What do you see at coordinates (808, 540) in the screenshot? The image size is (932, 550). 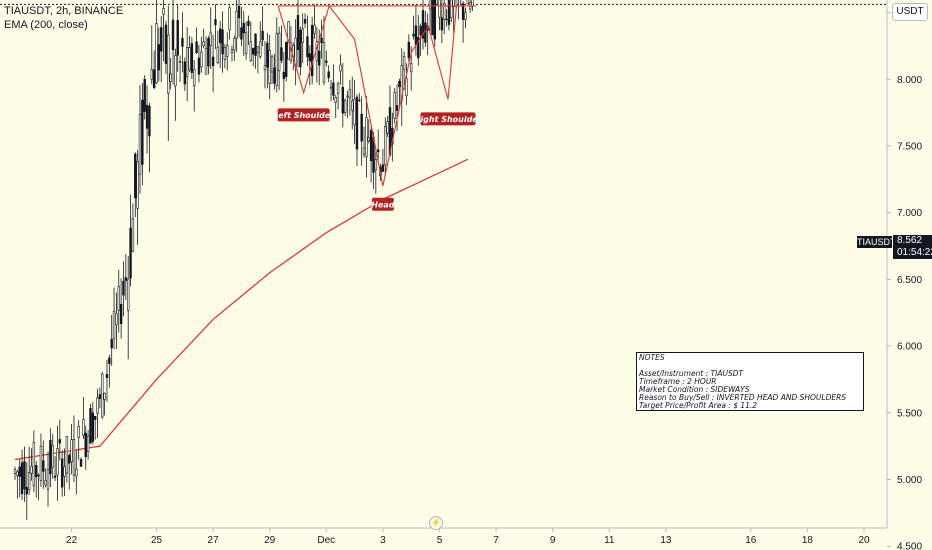 I see `x-tick-label: 18` at bounding box center [808, 540].